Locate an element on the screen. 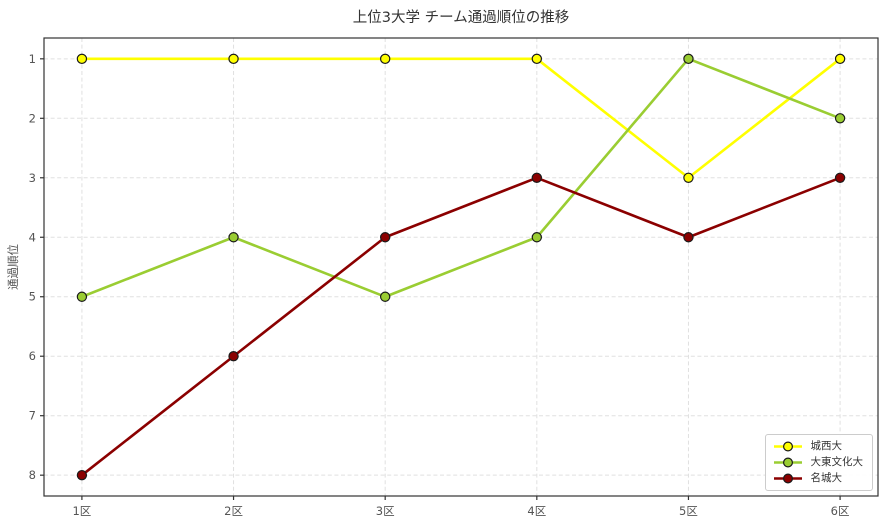 This screenshot has width=886, height=528. x-tick-label: 2区 is located at coordinates (233, 511).